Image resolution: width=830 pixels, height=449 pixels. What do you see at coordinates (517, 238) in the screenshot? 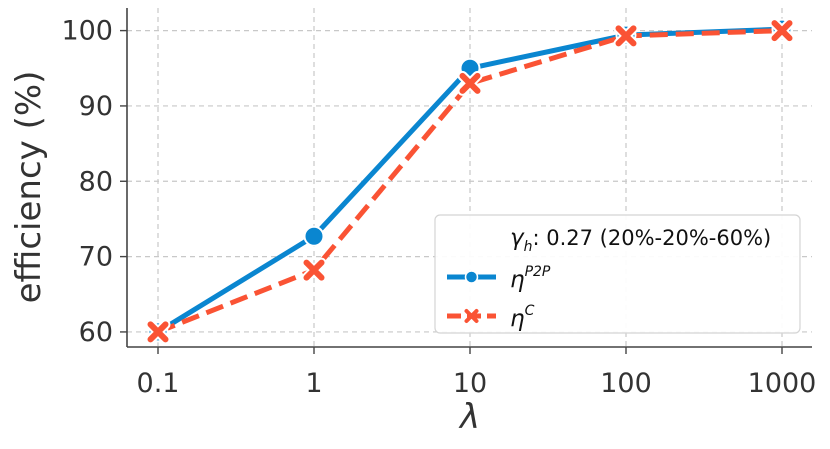
I see `legend-title-symbol: γ` at bounding box center [517, 238].